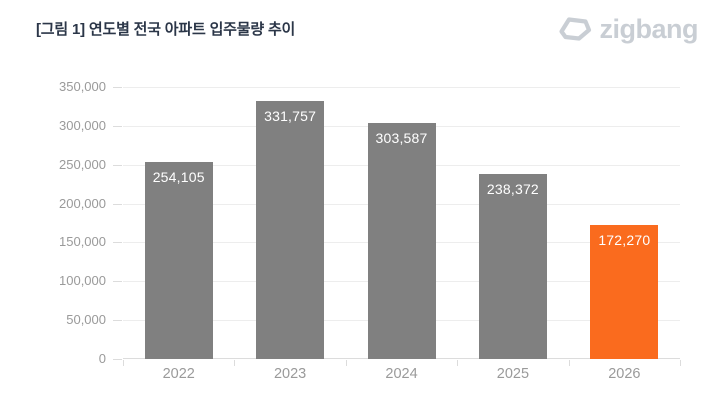  I want to click on chart-title: [그림 1] 연도별 전국 아파트 입주물량 추이, so click(166, 29).